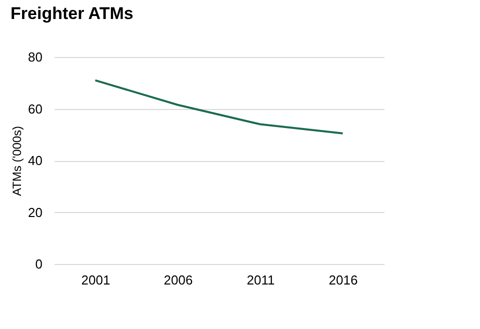 The width and height of the screenshot is (480, 329). What do you see at coordinates (35, 57) in the screenshot?
I see `y-tick-label: 80` at bounding box center [35, 57].